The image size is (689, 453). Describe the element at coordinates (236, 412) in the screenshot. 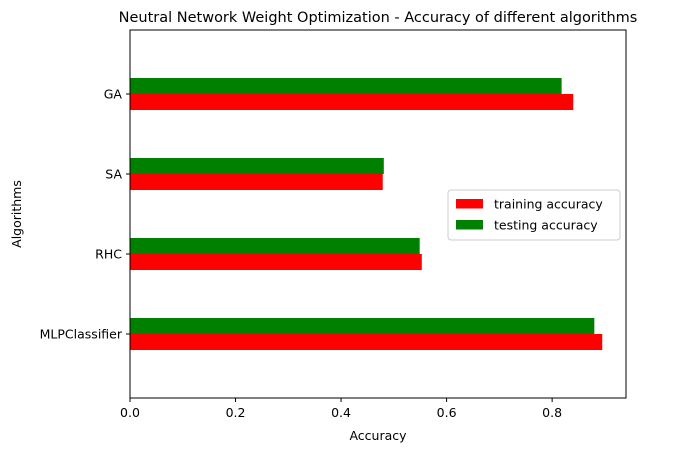

I see `x-tick-label: 0.2` at that location.